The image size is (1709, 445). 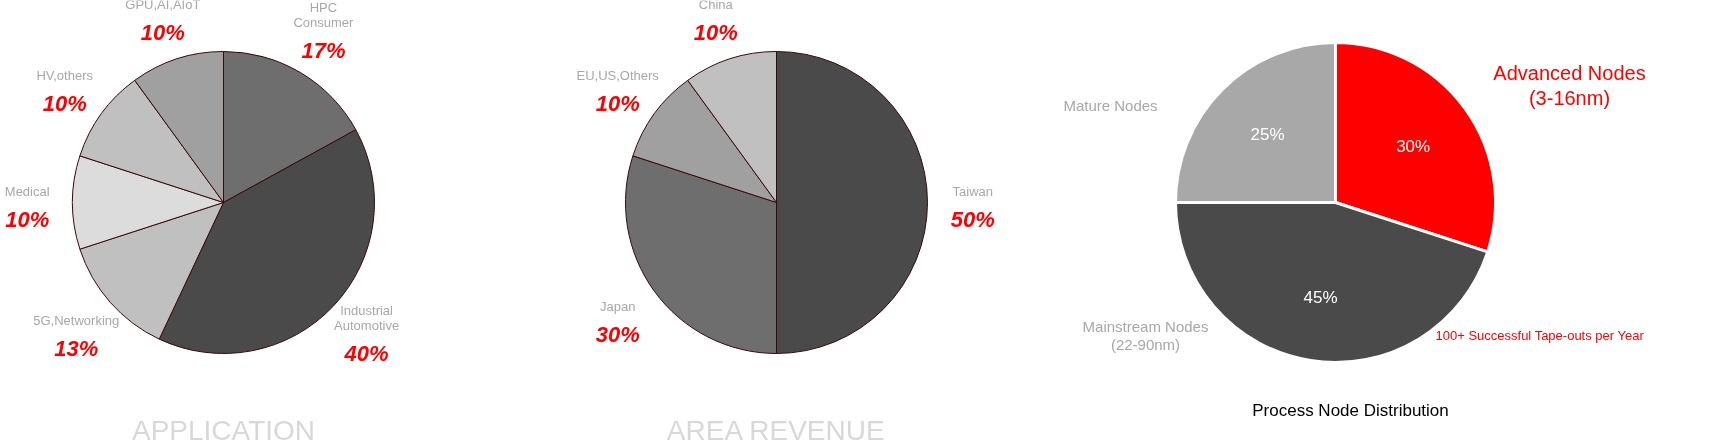 What do you see at coordinates (323, 50) in the screenshot?
I see `data-label: 17%` at bounding box center [323, 50].